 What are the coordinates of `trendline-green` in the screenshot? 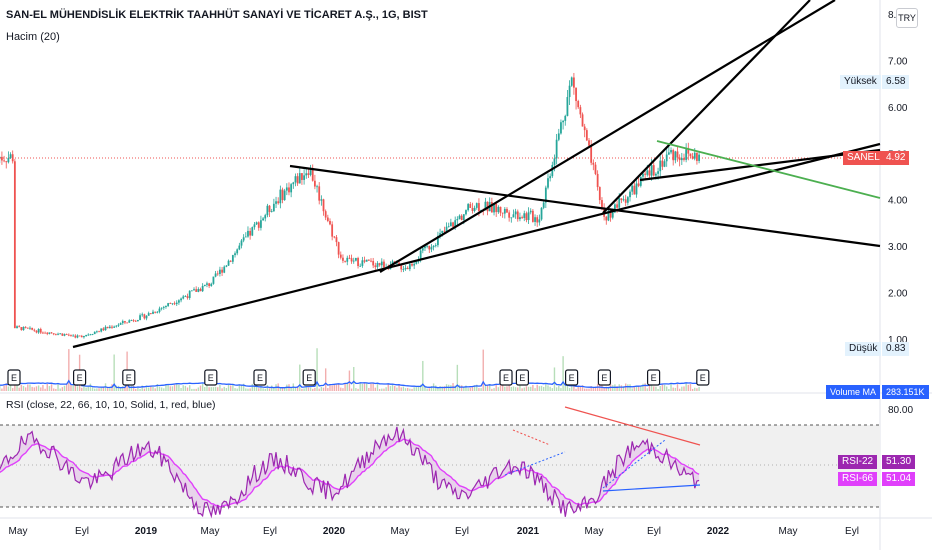 It's located at (768, 169).